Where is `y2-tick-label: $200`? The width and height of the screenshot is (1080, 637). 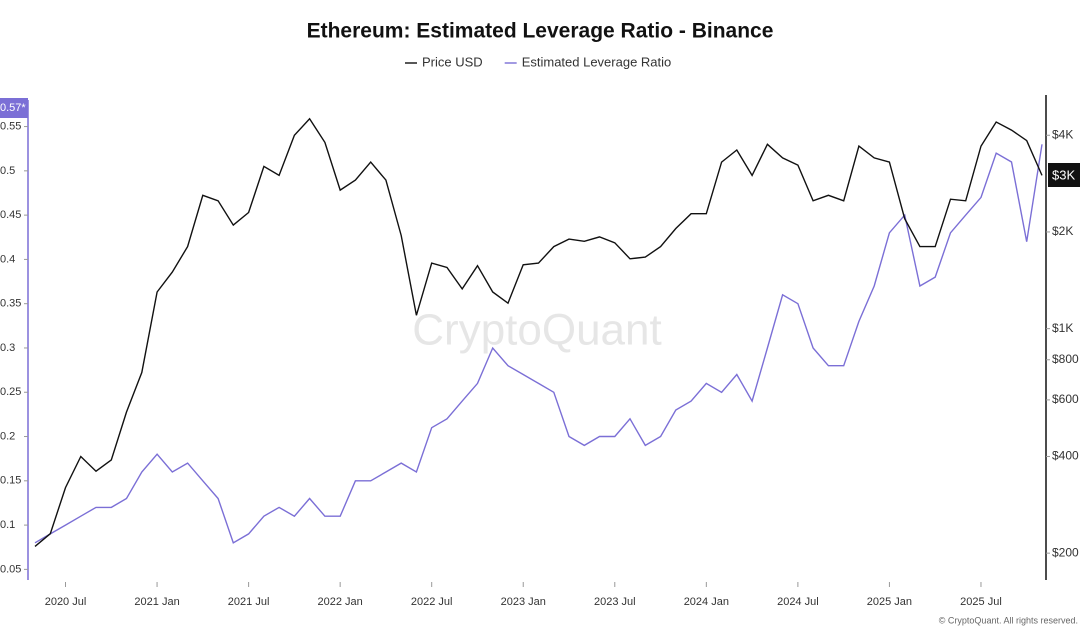
y2-tick-label: $200 is located at coordinates (1065, 552).